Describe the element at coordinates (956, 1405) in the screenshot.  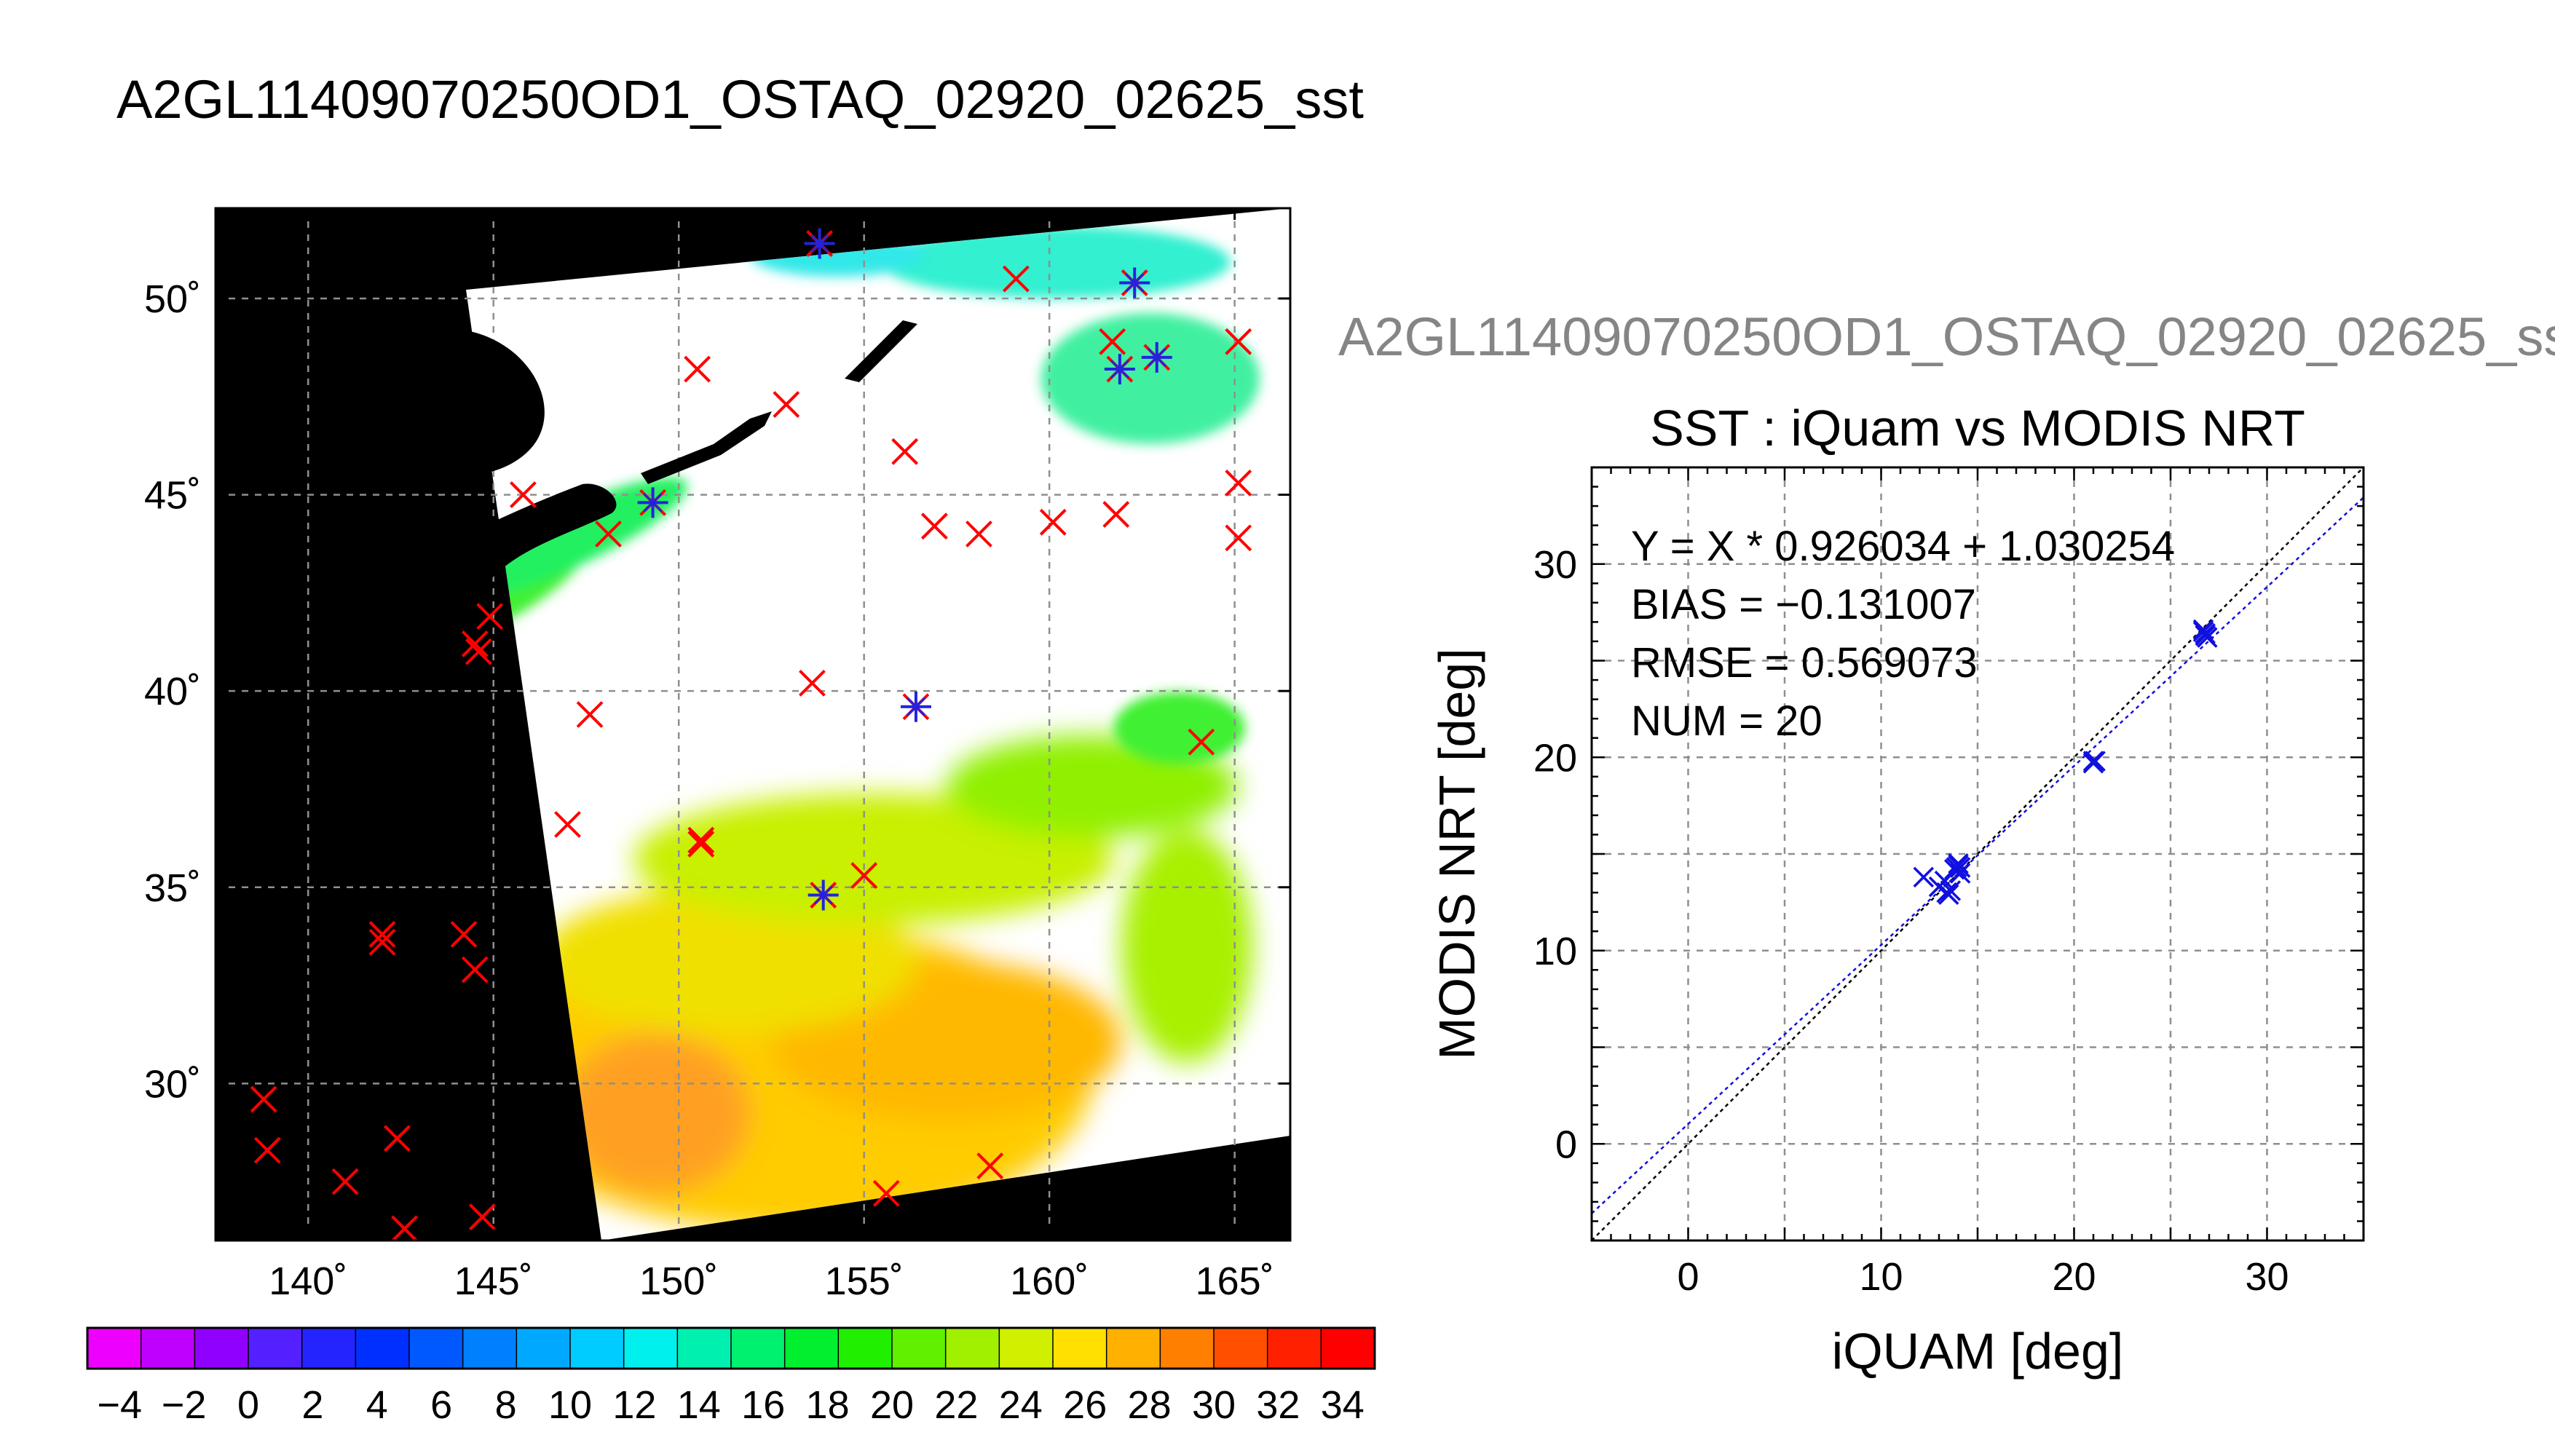
I see `colorbar-tick-label: 22` at that location.